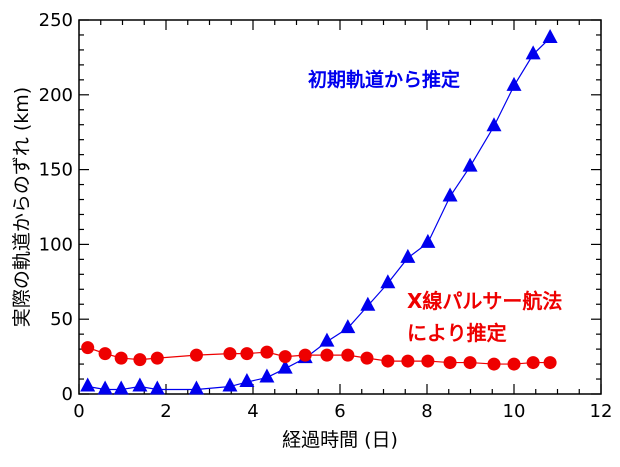  I want to click on x-tick-label: 0, so click(78, 411).